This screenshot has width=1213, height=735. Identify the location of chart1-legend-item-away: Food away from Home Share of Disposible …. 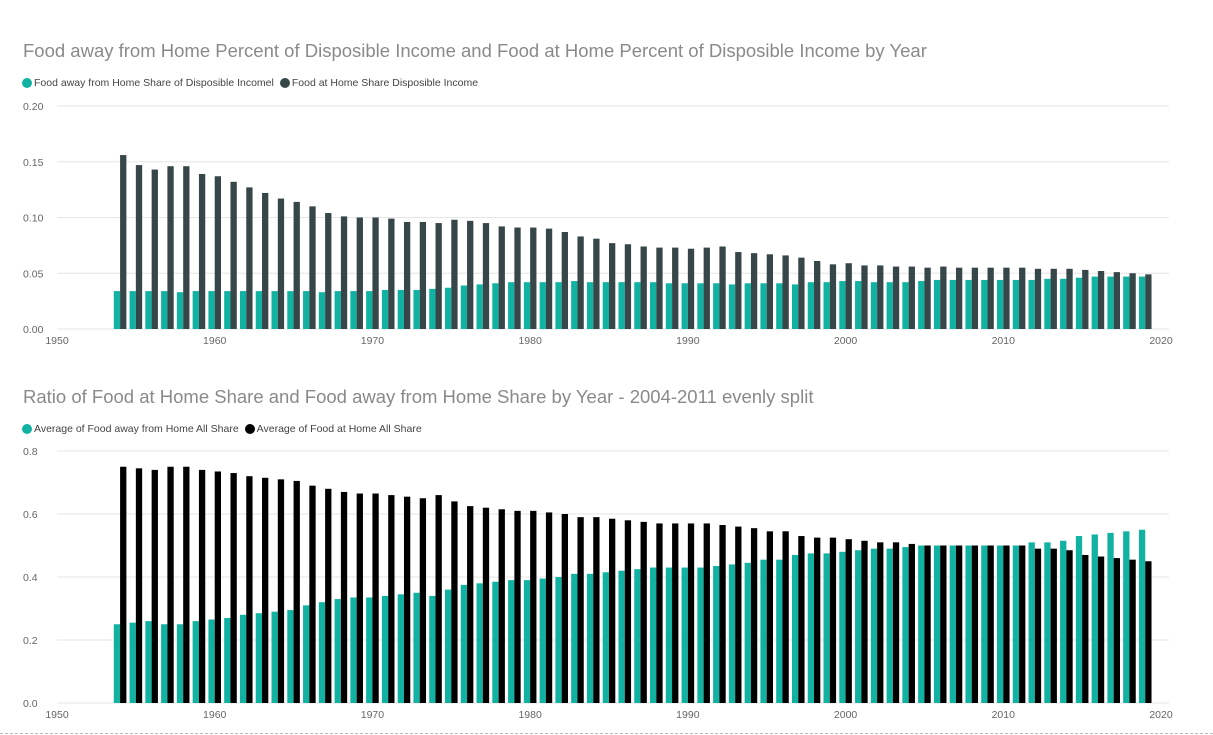
(148, 83).